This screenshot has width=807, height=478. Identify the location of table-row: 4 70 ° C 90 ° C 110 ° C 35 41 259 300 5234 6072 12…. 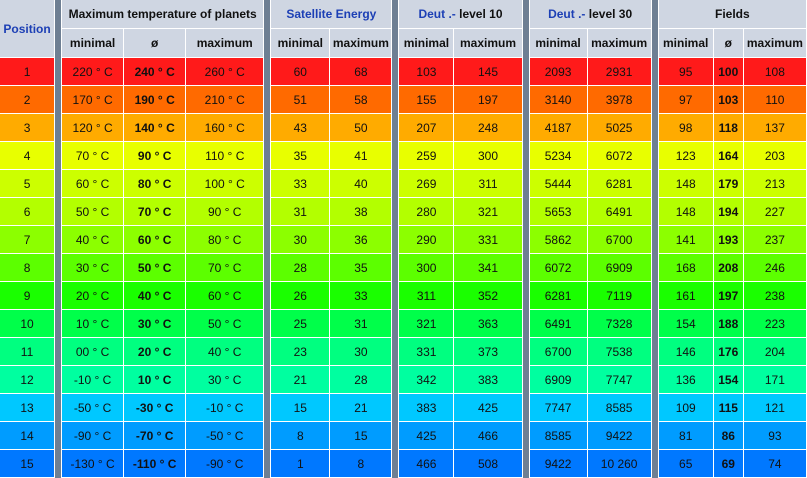
(403, 156).